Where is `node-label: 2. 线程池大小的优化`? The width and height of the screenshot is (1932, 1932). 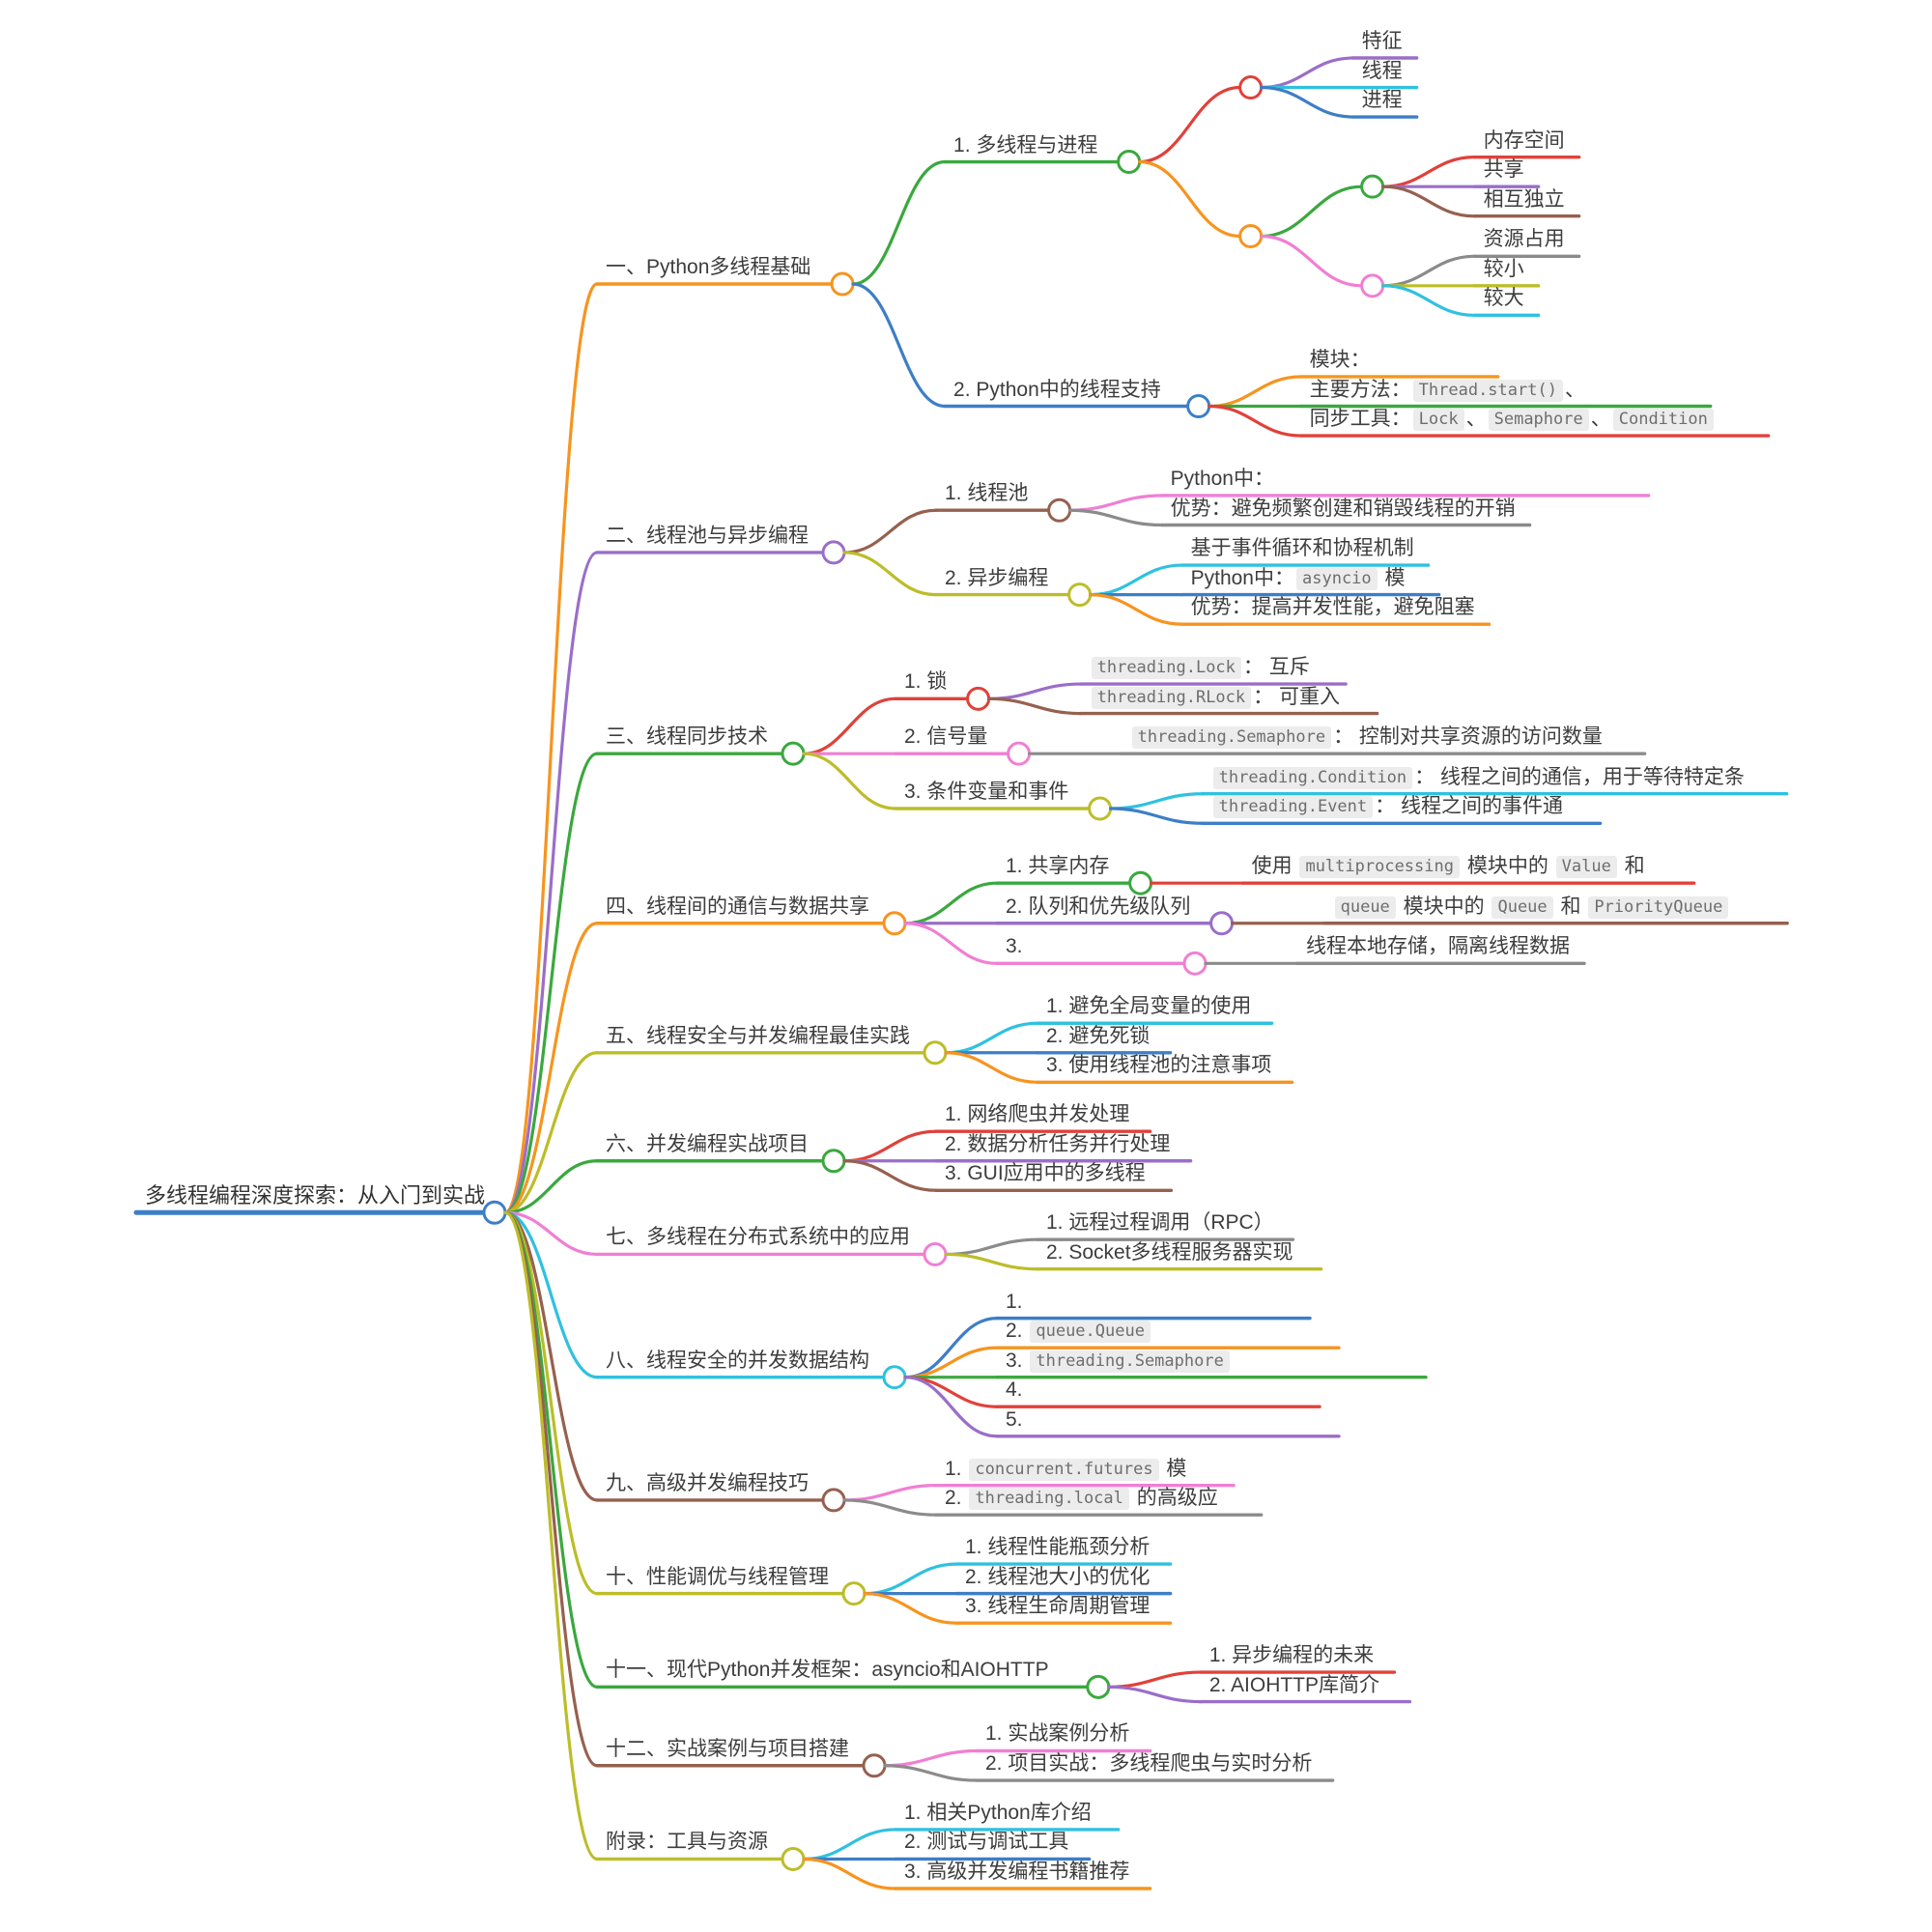 node-label: 2. 线程池大小的优化 is located at coordinates (1058, 1576).